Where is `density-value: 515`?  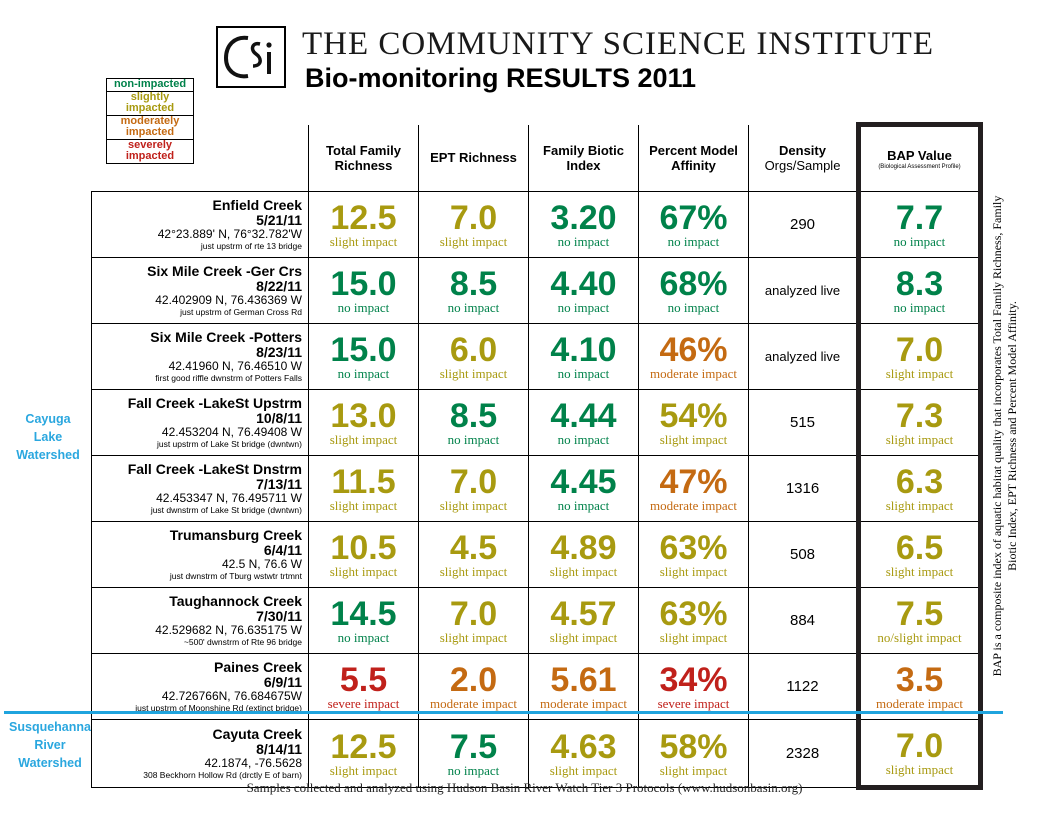 density-value: 515 is located at coordinates (802, 422).